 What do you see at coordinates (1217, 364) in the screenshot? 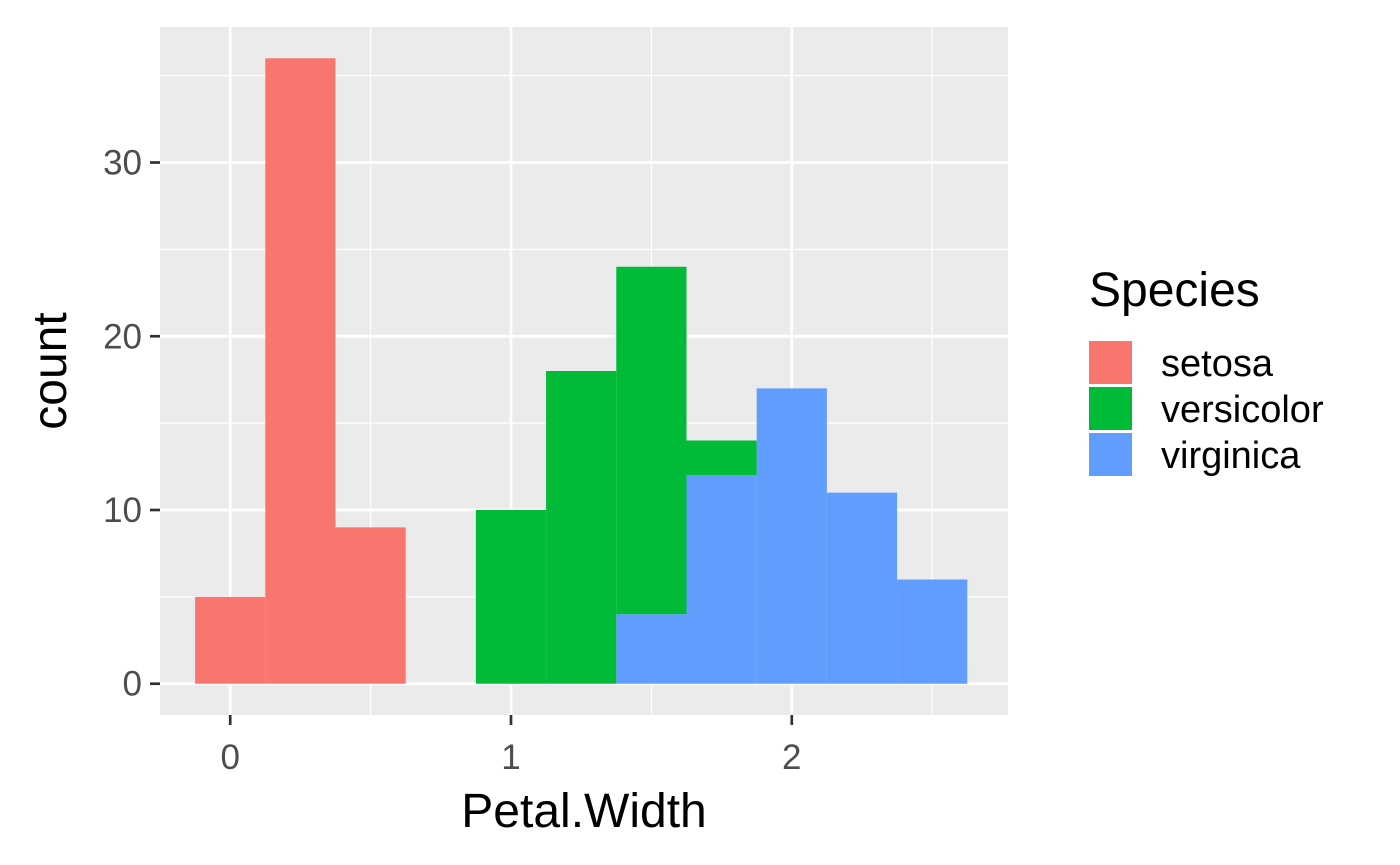
I see `legend-label-setosa: setosa` at bounding box center [1217, 364].